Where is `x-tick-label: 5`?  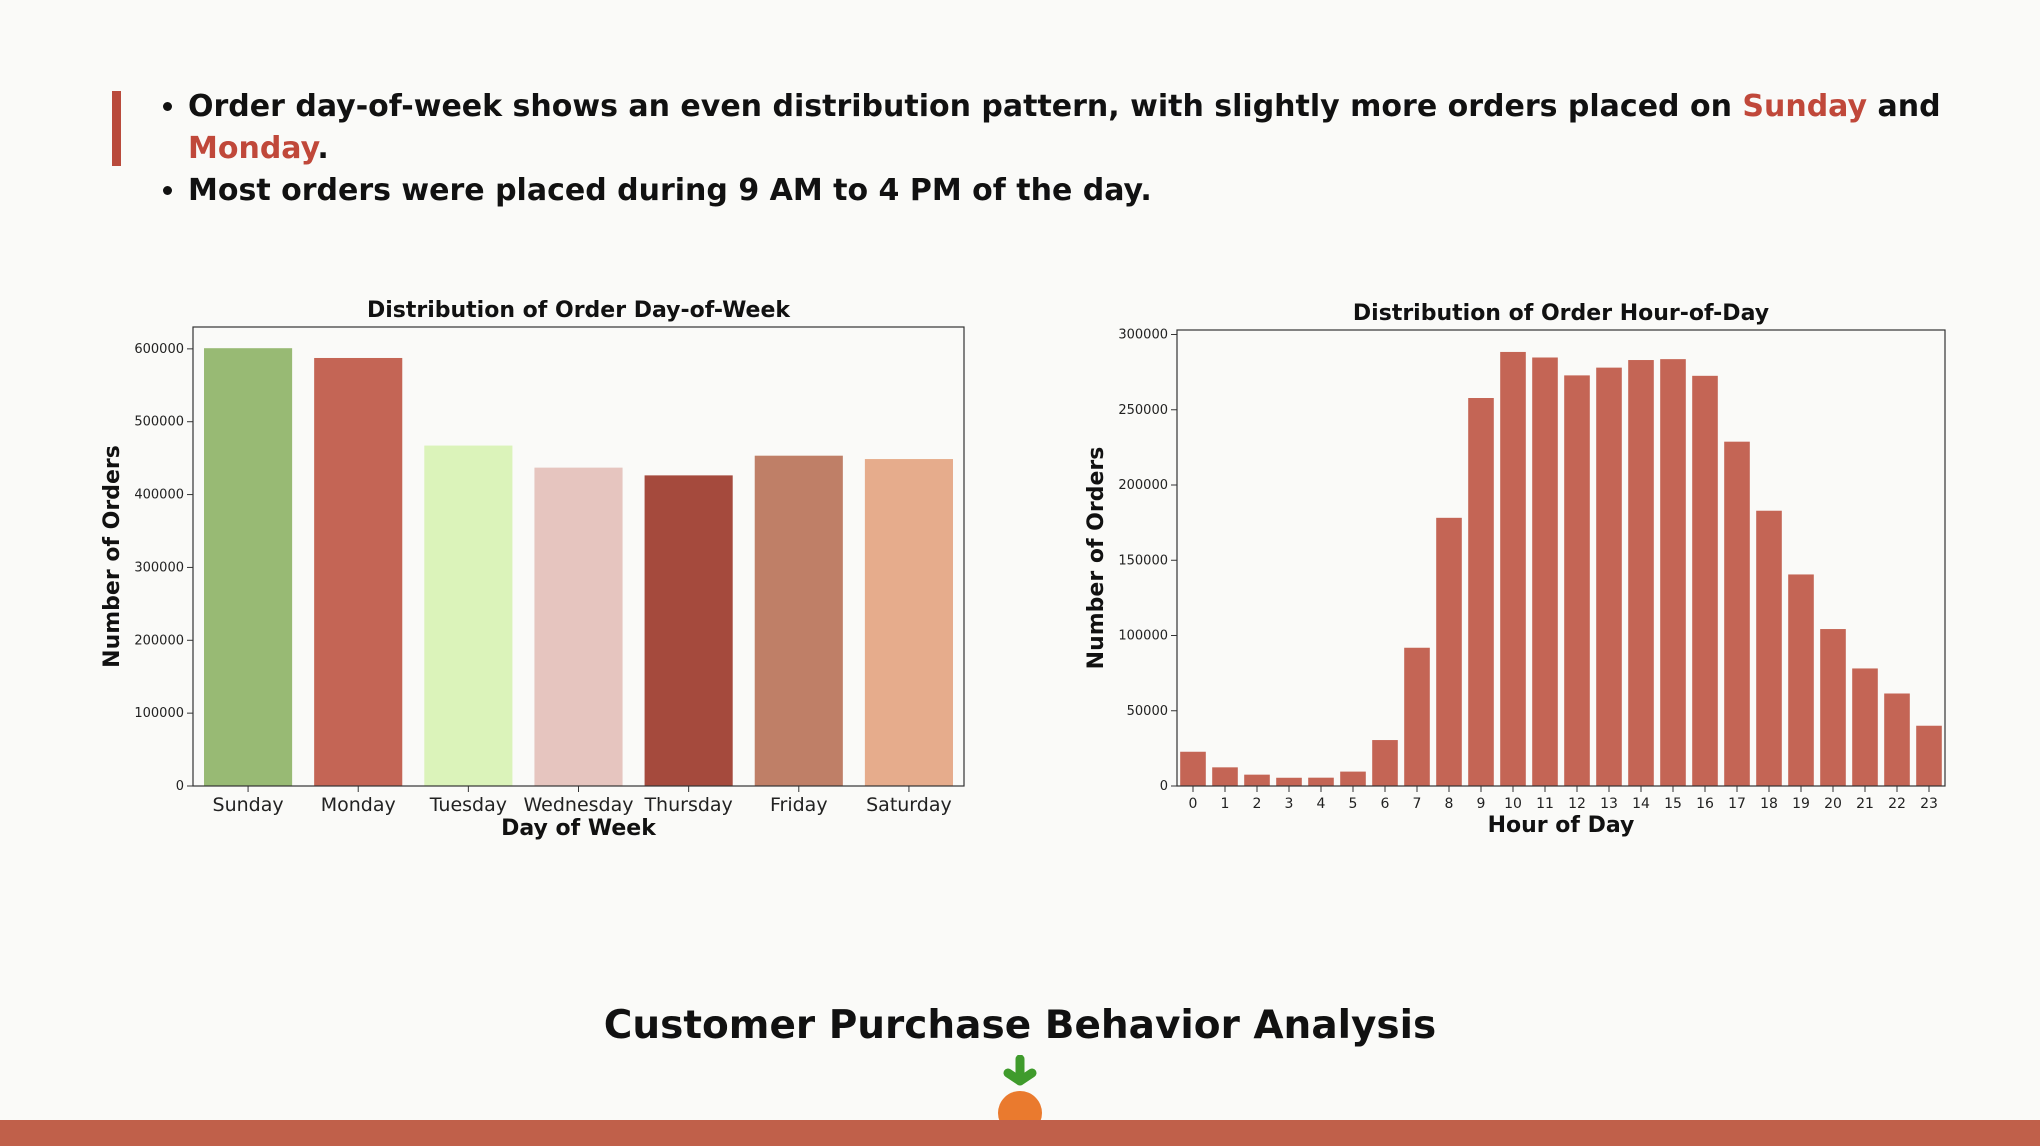 x-tick-label: 5 is located at coordinates (1353, 804).